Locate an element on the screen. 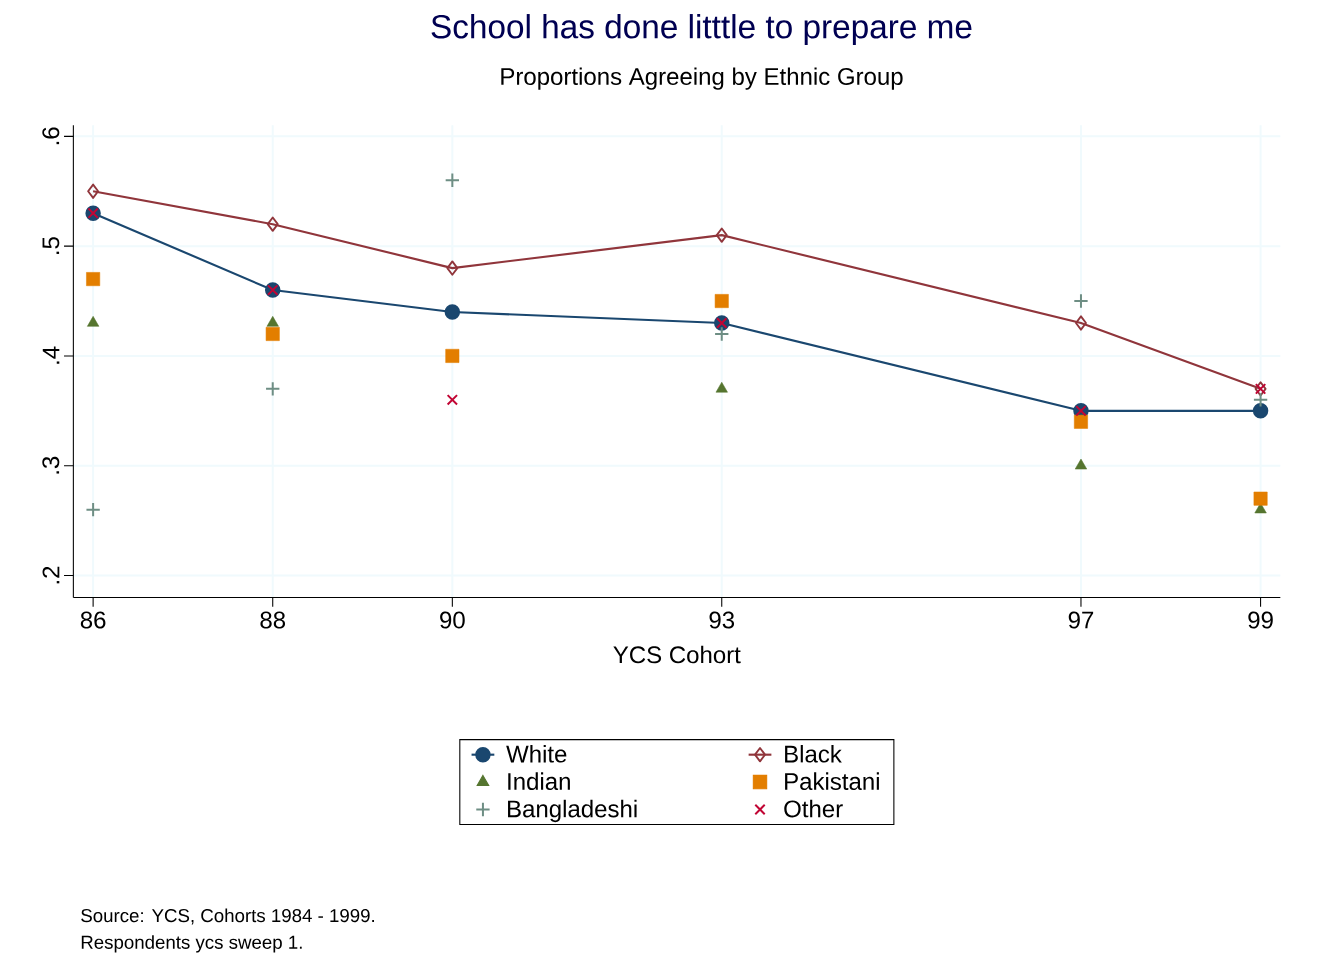 This screenshot has width=1323, height=964. y-tick-label: .6 is located at coordinates (51, 136).